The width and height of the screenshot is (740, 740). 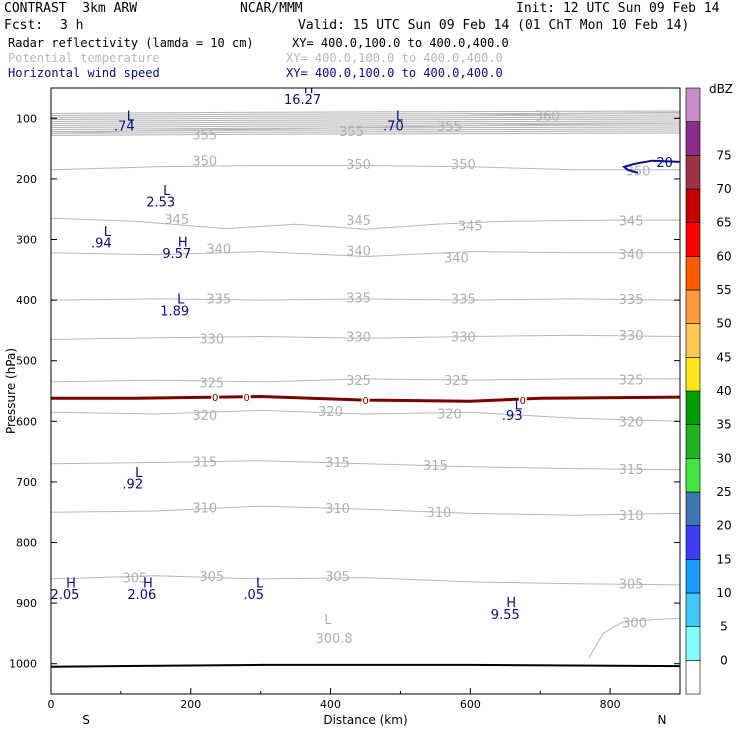 I want to click on wind-extremum-value: 2.53, so click(x=160, y=202).